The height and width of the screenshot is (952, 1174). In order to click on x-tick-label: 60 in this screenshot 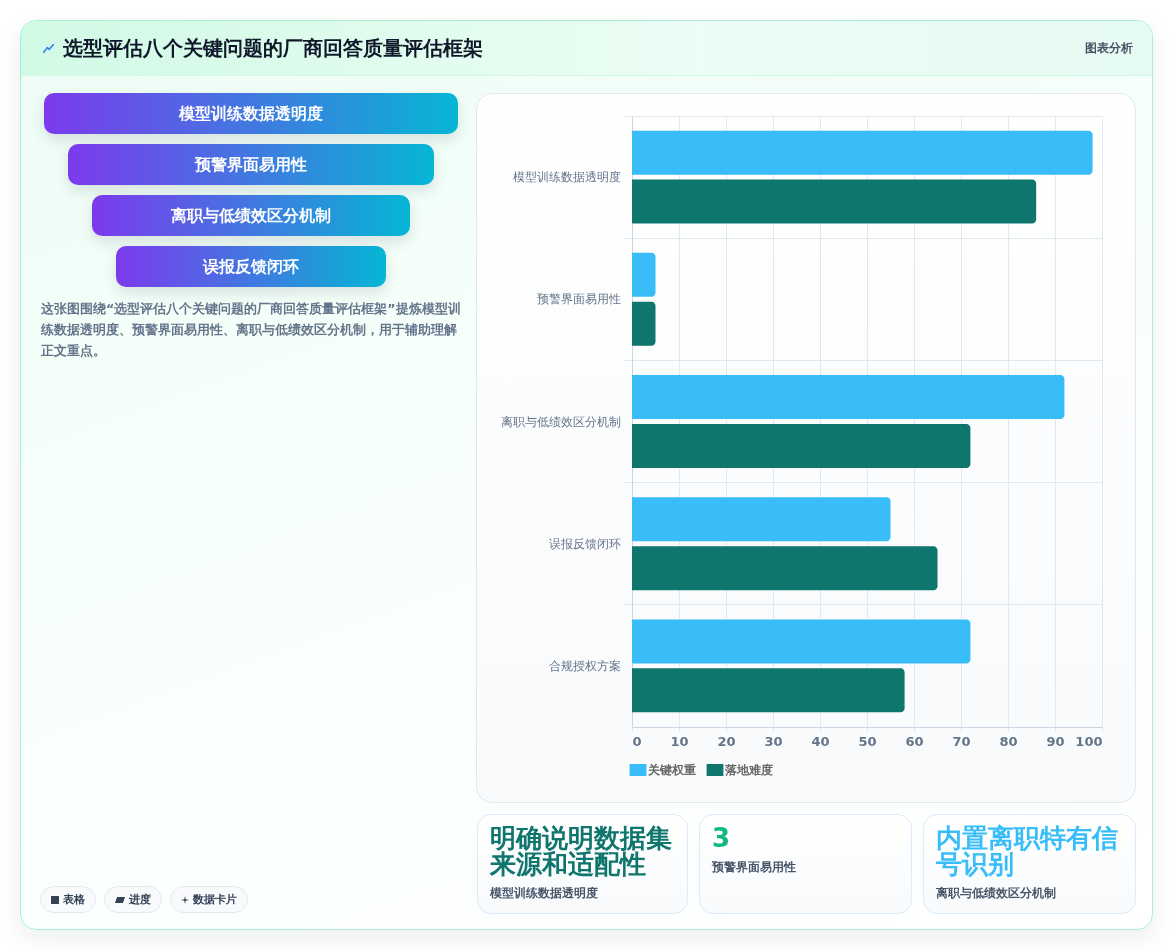, I will do `click(914, 741)`.